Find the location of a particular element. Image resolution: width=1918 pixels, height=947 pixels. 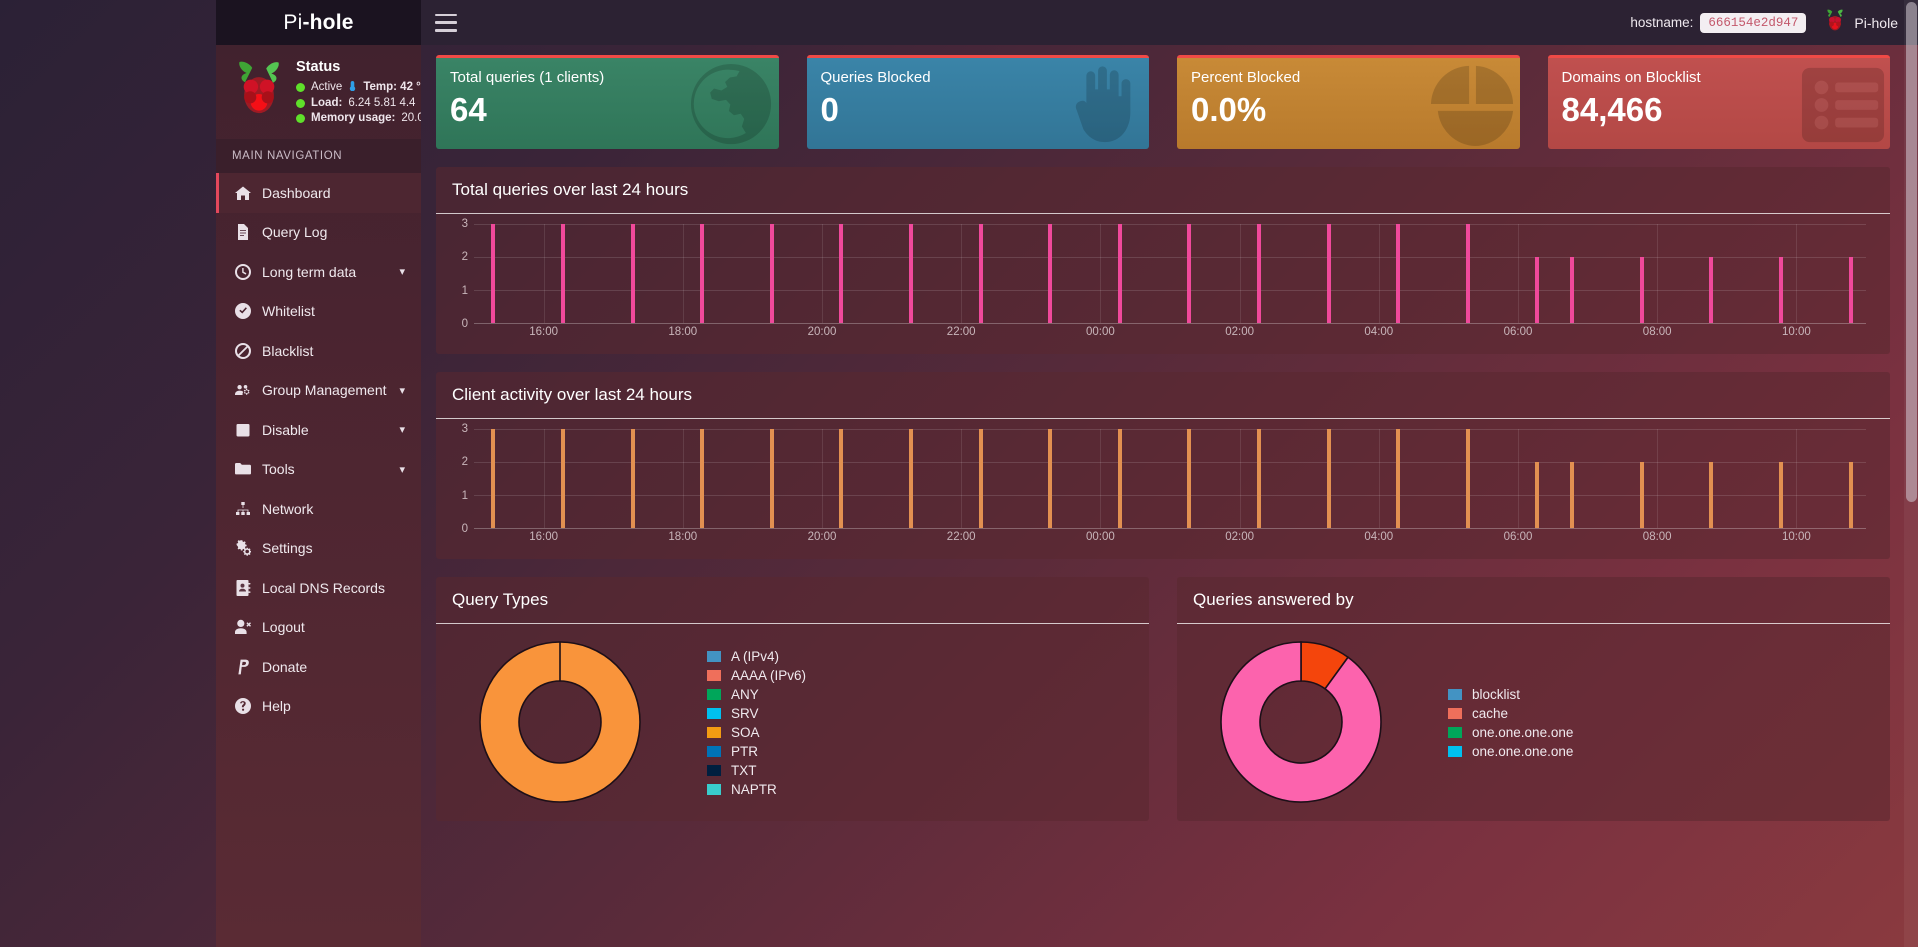

status-memory-label: Memory usage: is located at coordinates (353, 118).